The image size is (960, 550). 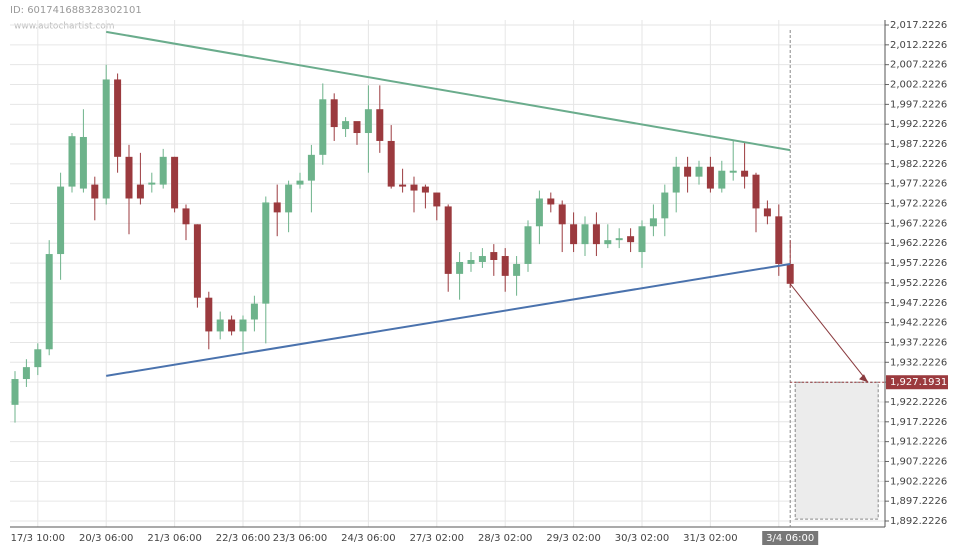 I want to click on y-tick-label: 1,992.2226, so click(x=918, y=124).